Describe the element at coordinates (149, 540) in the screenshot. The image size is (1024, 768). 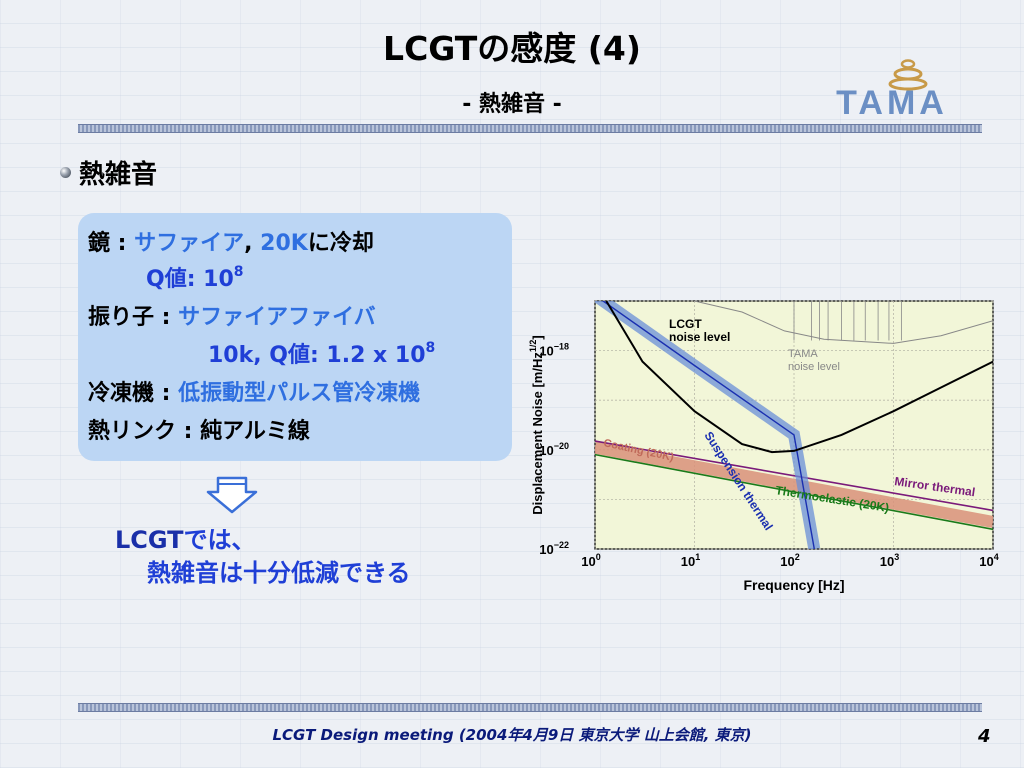
I see `conclusion-lcgt: LCGT` at that location.